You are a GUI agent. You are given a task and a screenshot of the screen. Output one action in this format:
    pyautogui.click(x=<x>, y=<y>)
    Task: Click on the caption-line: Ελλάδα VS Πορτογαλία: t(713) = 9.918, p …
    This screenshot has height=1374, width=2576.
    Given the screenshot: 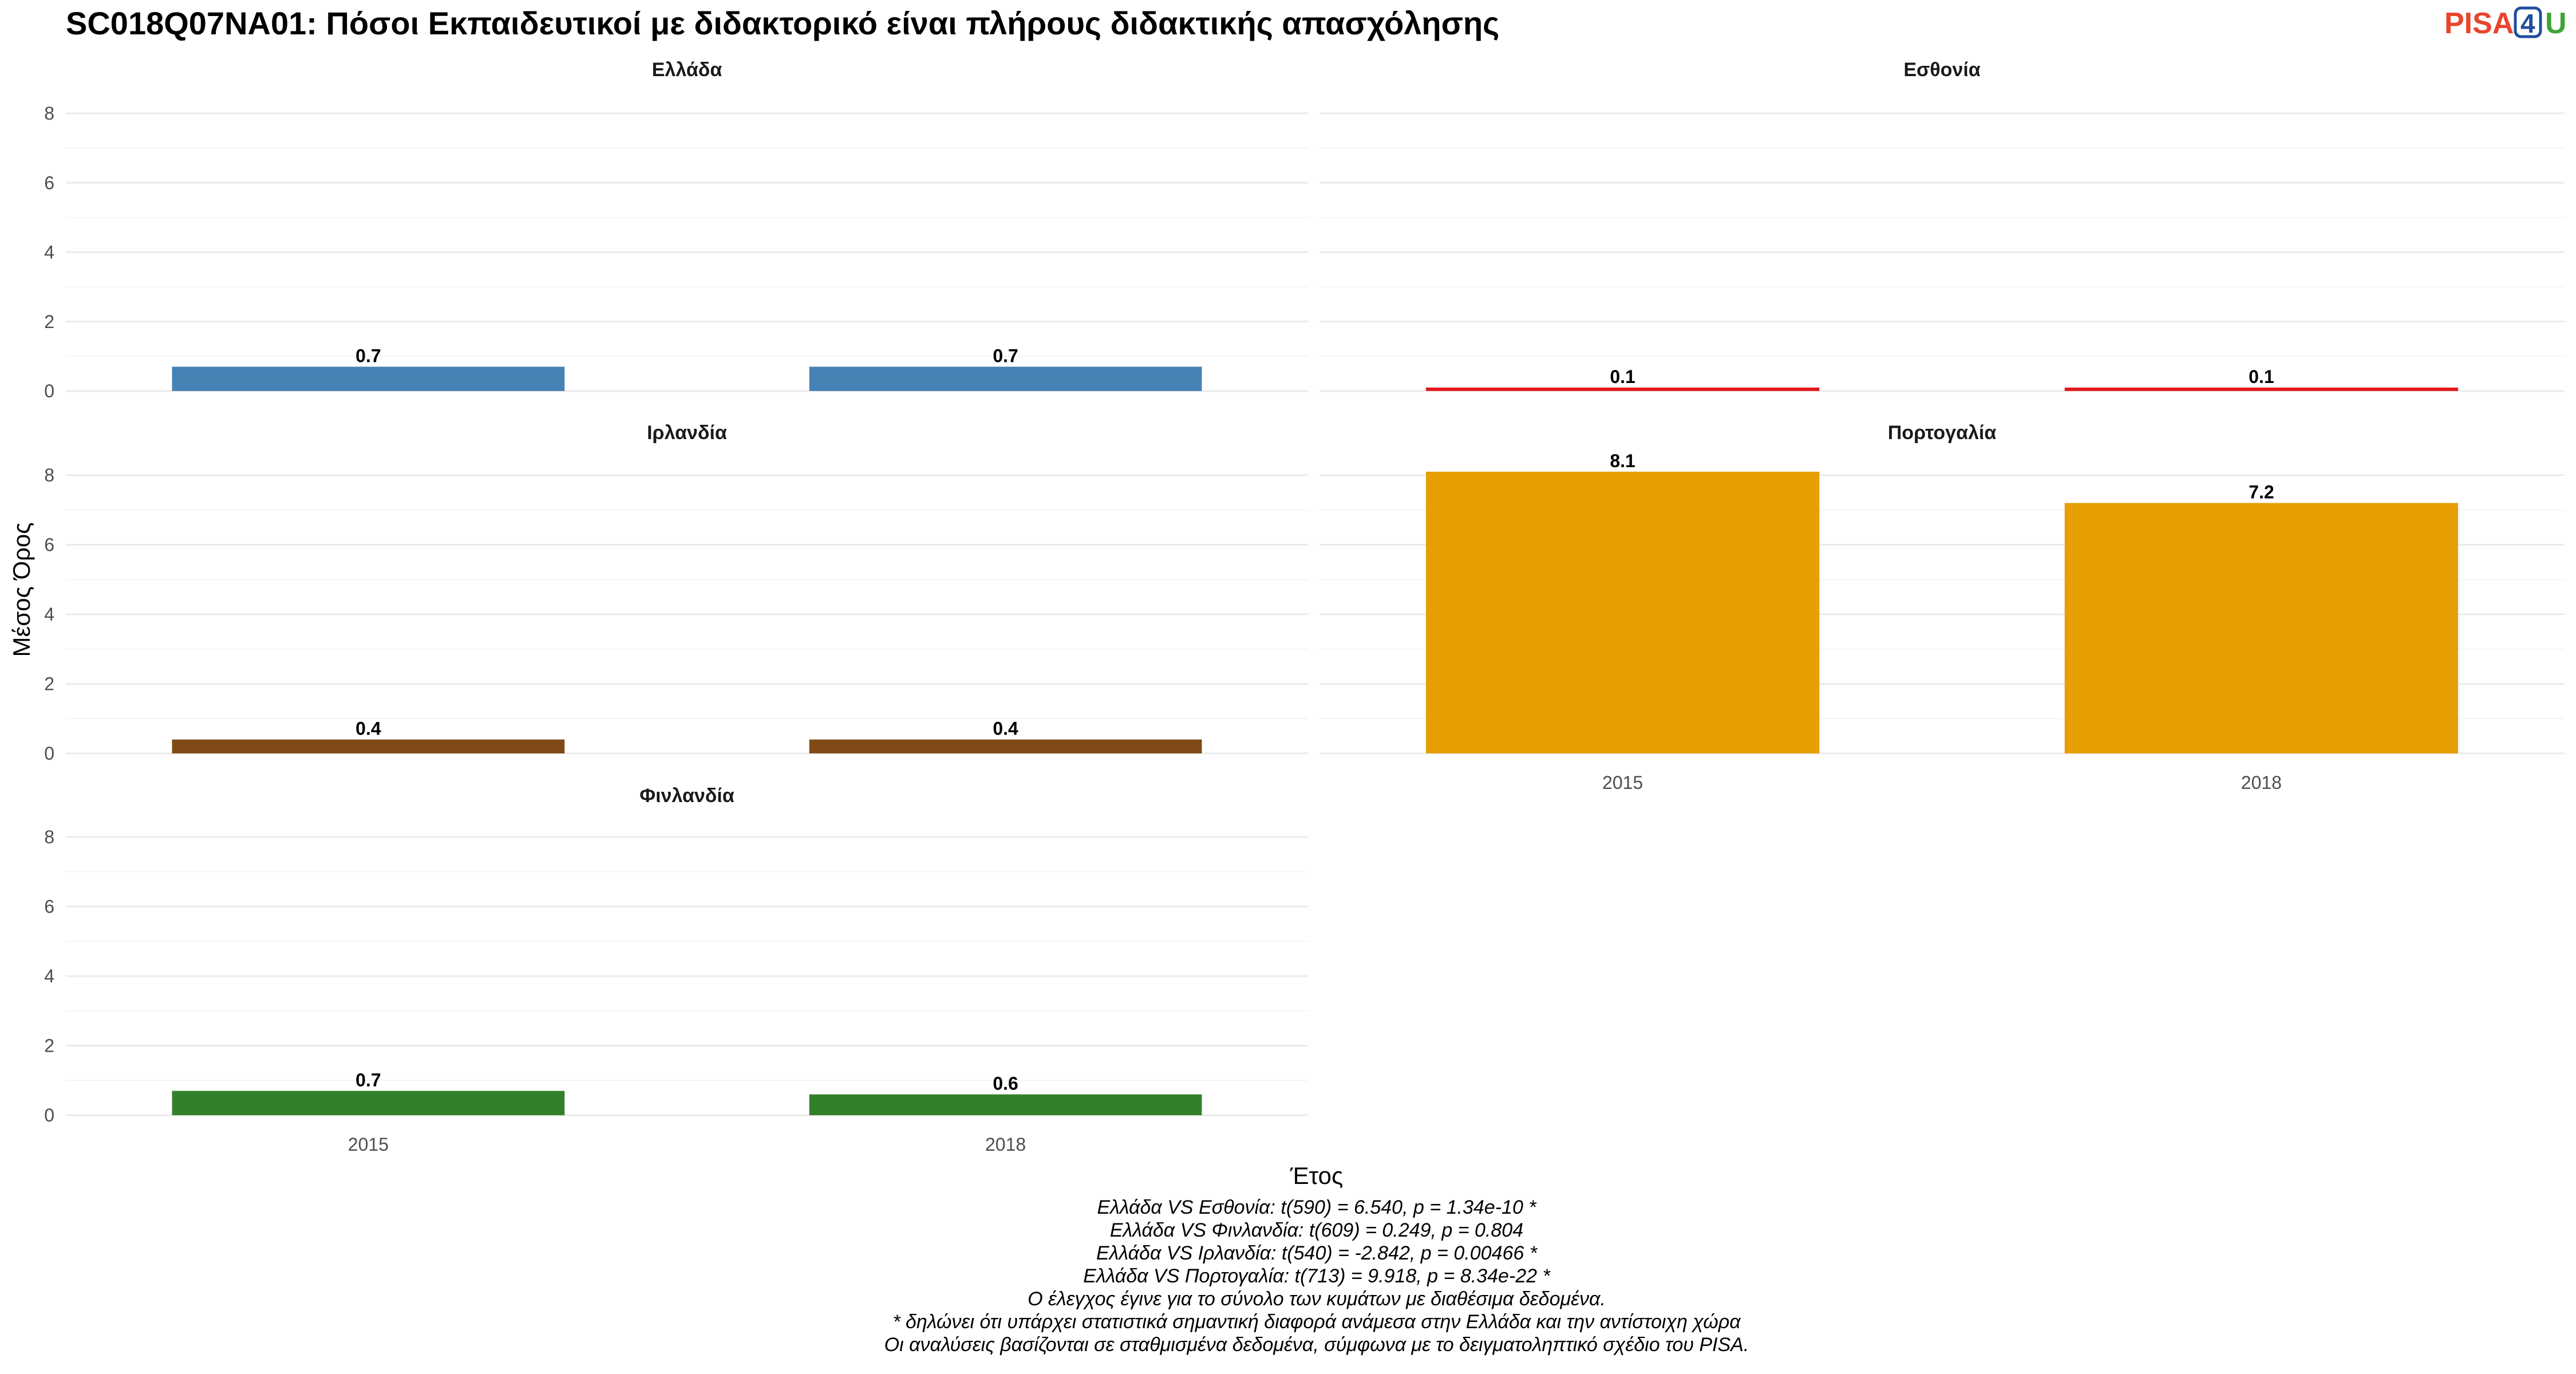 What is the action you would take?
    pyautogui.click(x=1317, y=1276)
    